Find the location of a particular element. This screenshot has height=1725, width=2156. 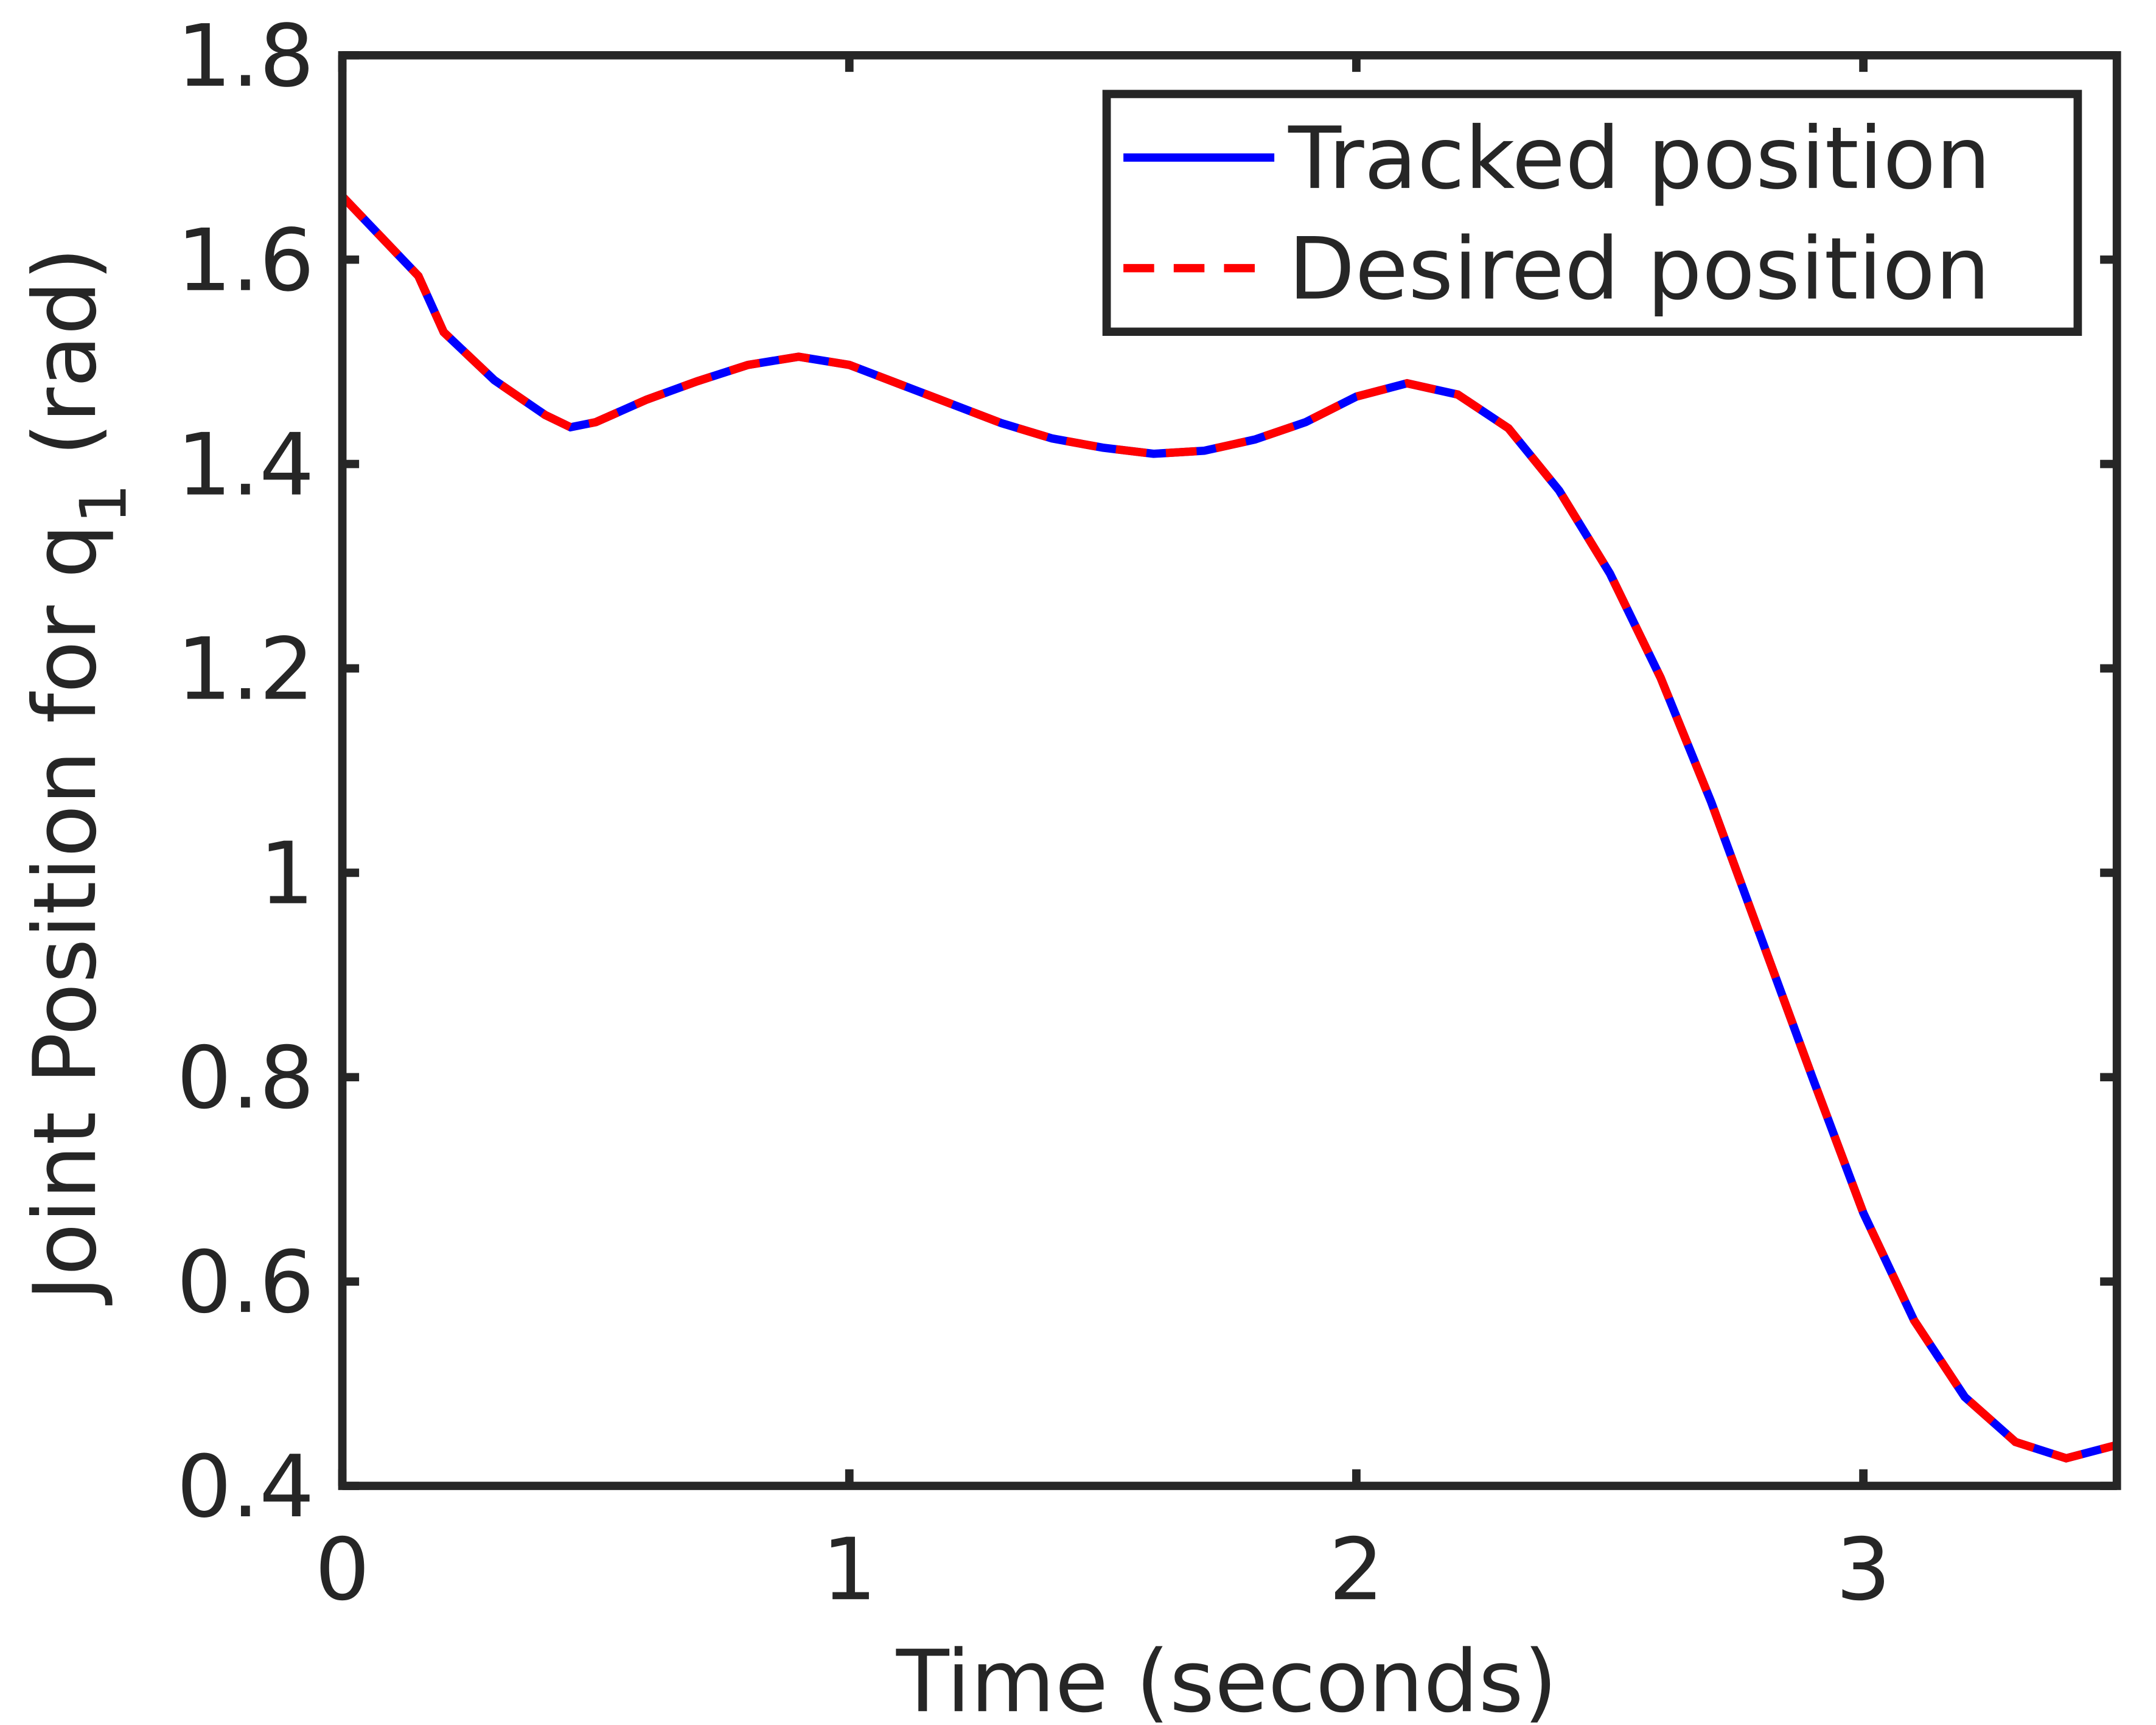

y-tick-label: 1.4 is located at coordinates (245, 466).